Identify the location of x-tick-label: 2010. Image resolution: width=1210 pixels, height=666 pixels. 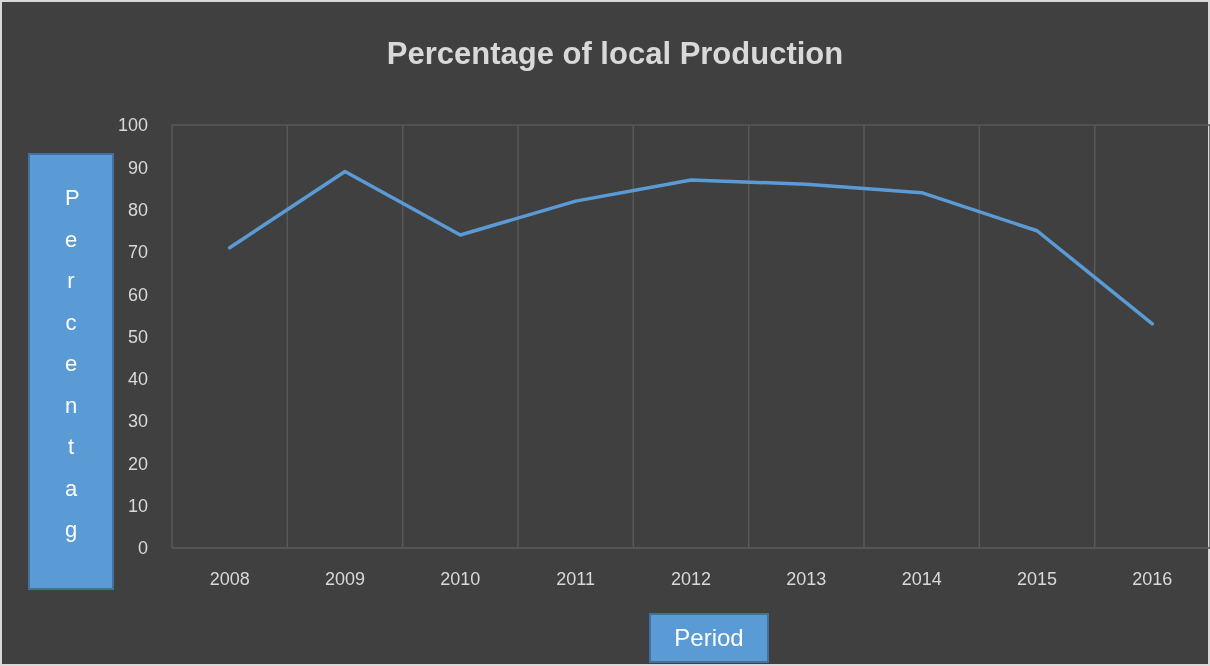
(460, 578).